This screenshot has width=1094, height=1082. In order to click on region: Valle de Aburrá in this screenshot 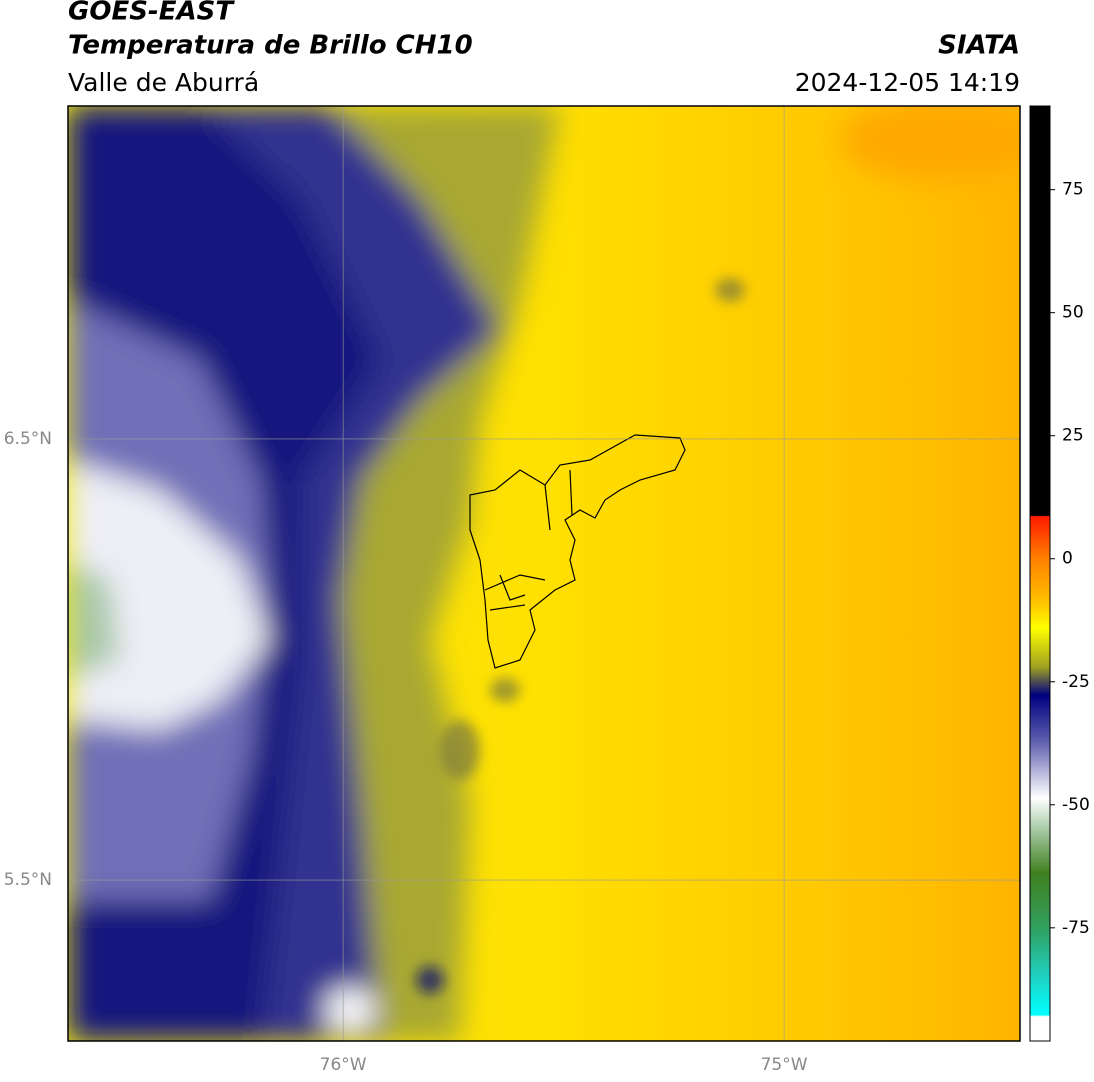, I will do `click(163, 82)`.